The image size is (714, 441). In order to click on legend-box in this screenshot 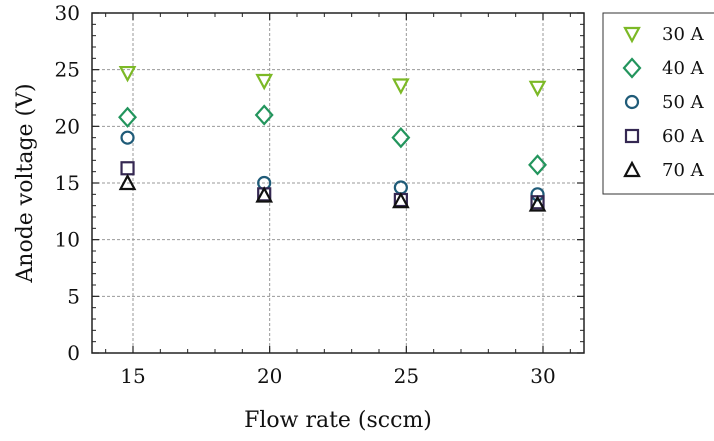, I will do `click(658, 103)`.